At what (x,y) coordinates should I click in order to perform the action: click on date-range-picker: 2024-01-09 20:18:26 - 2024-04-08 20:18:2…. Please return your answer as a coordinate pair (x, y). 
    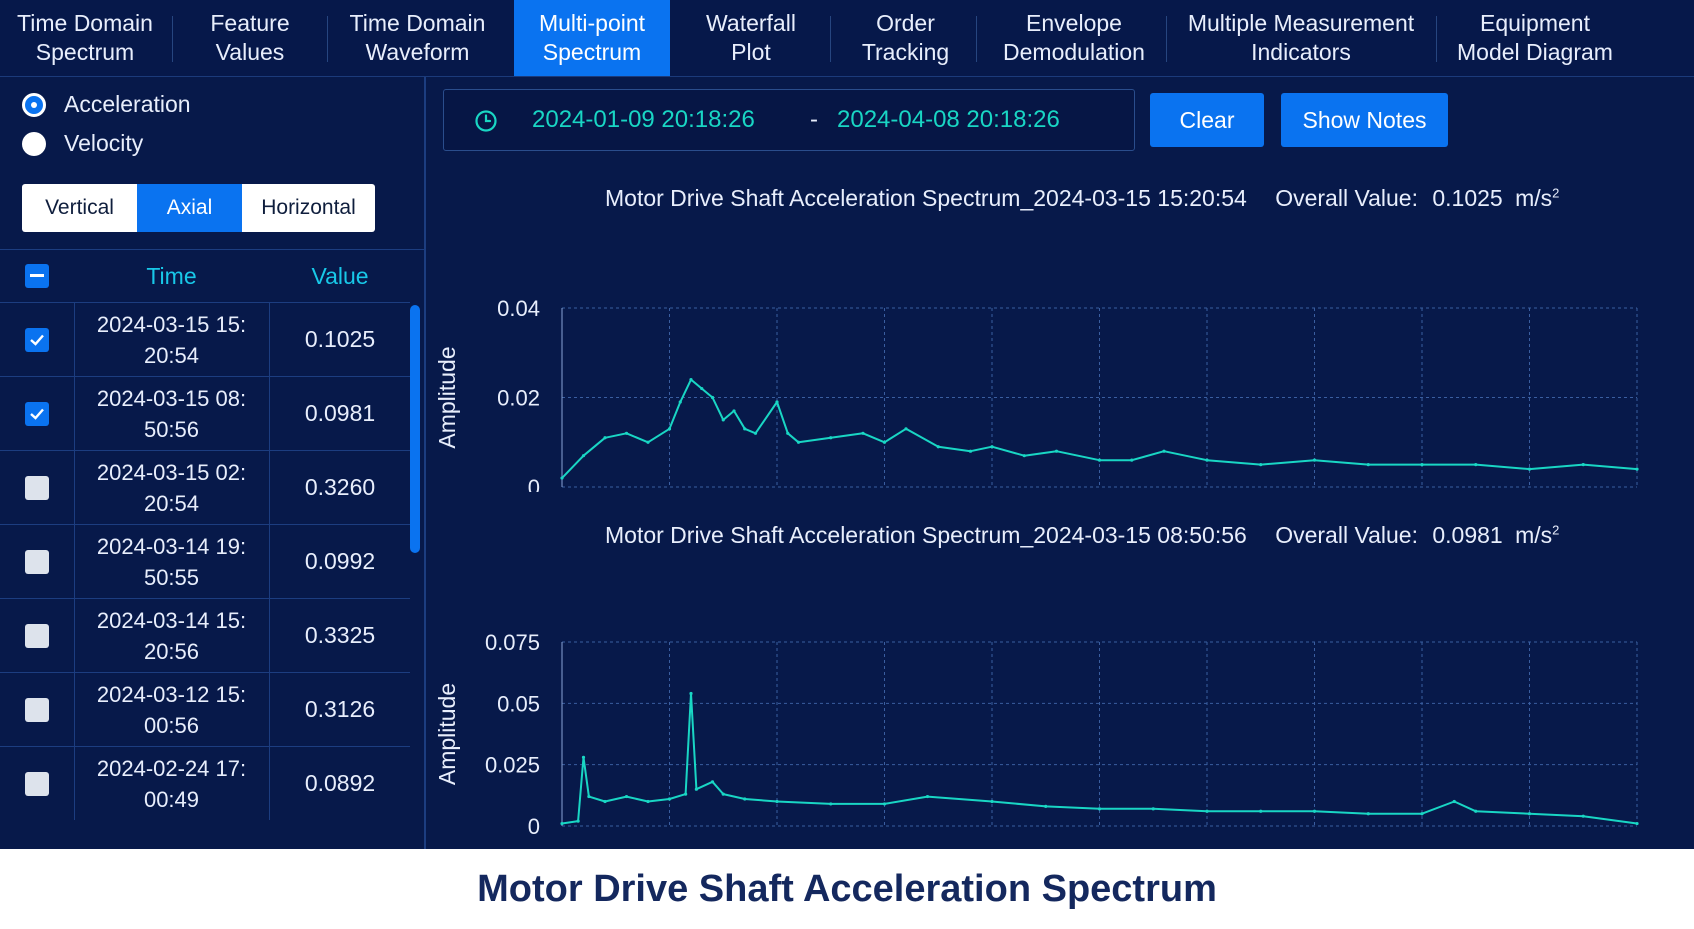
    Looking at the image, I should click on (789, 120).